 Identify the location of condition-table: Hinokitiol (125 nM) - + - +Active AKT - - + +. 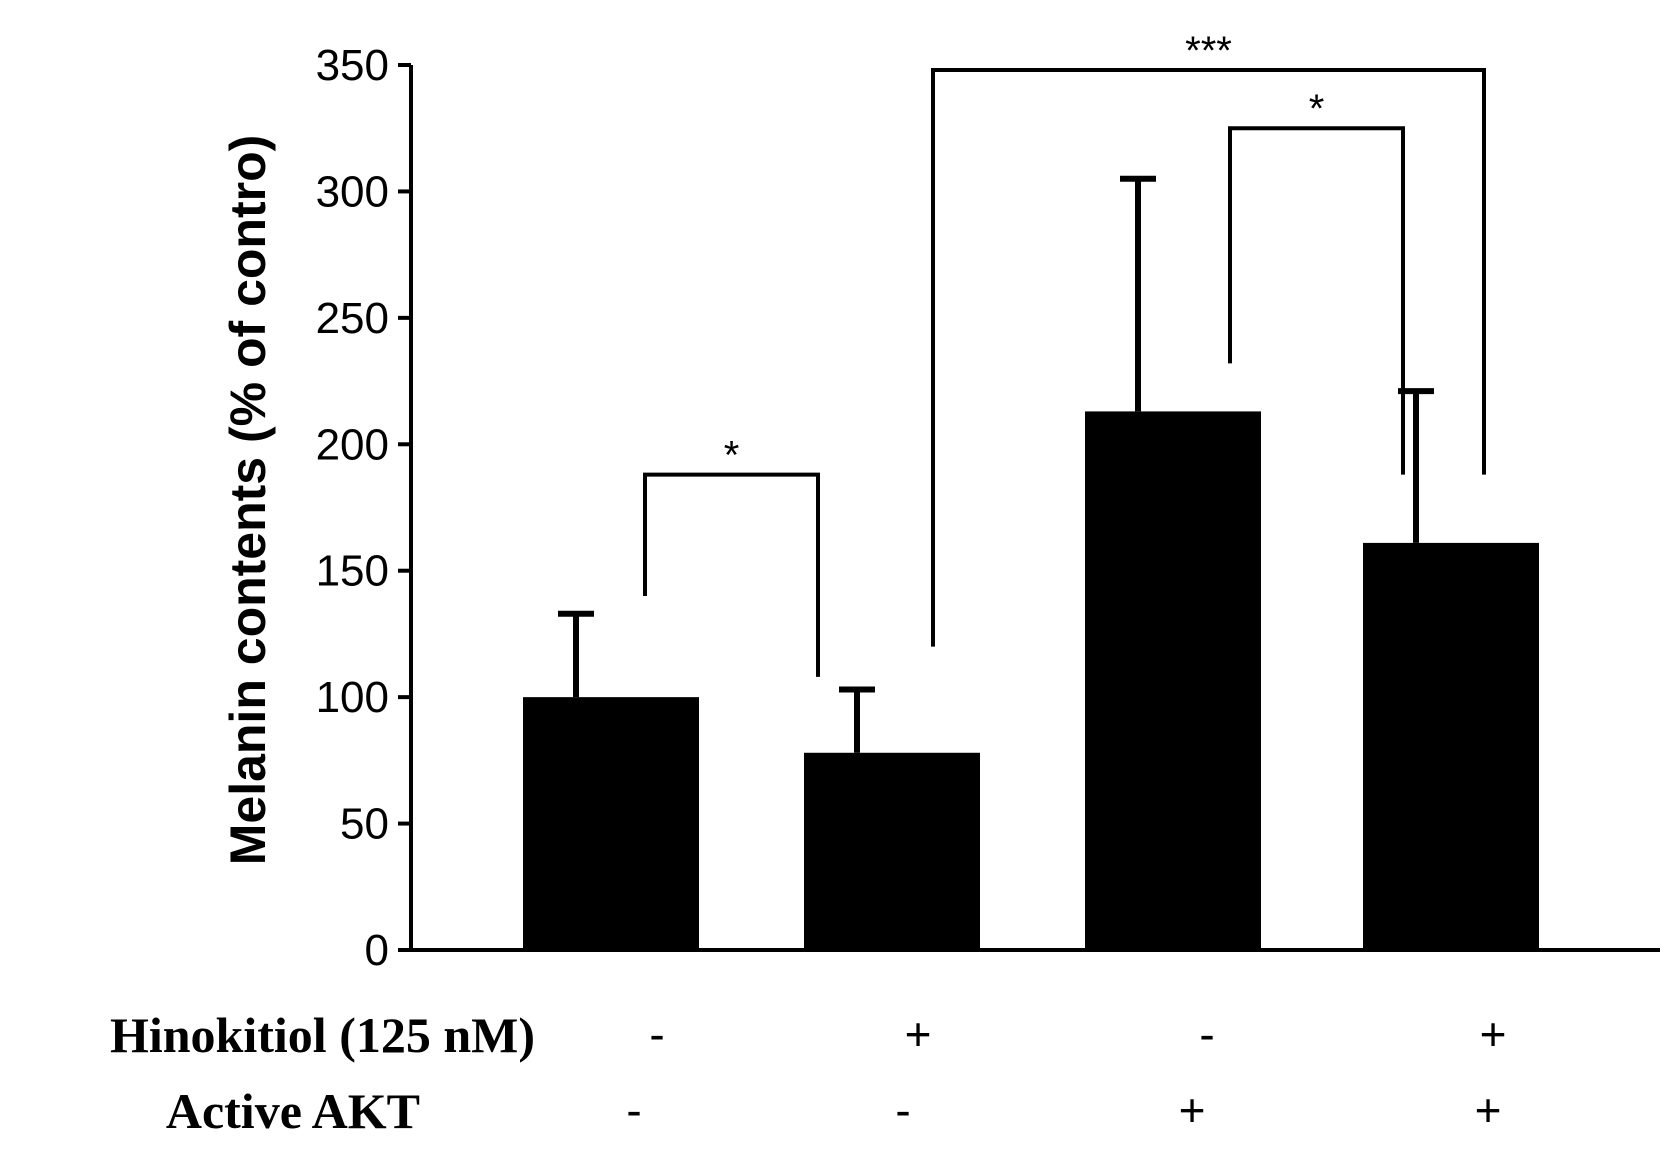
(808, 1073).